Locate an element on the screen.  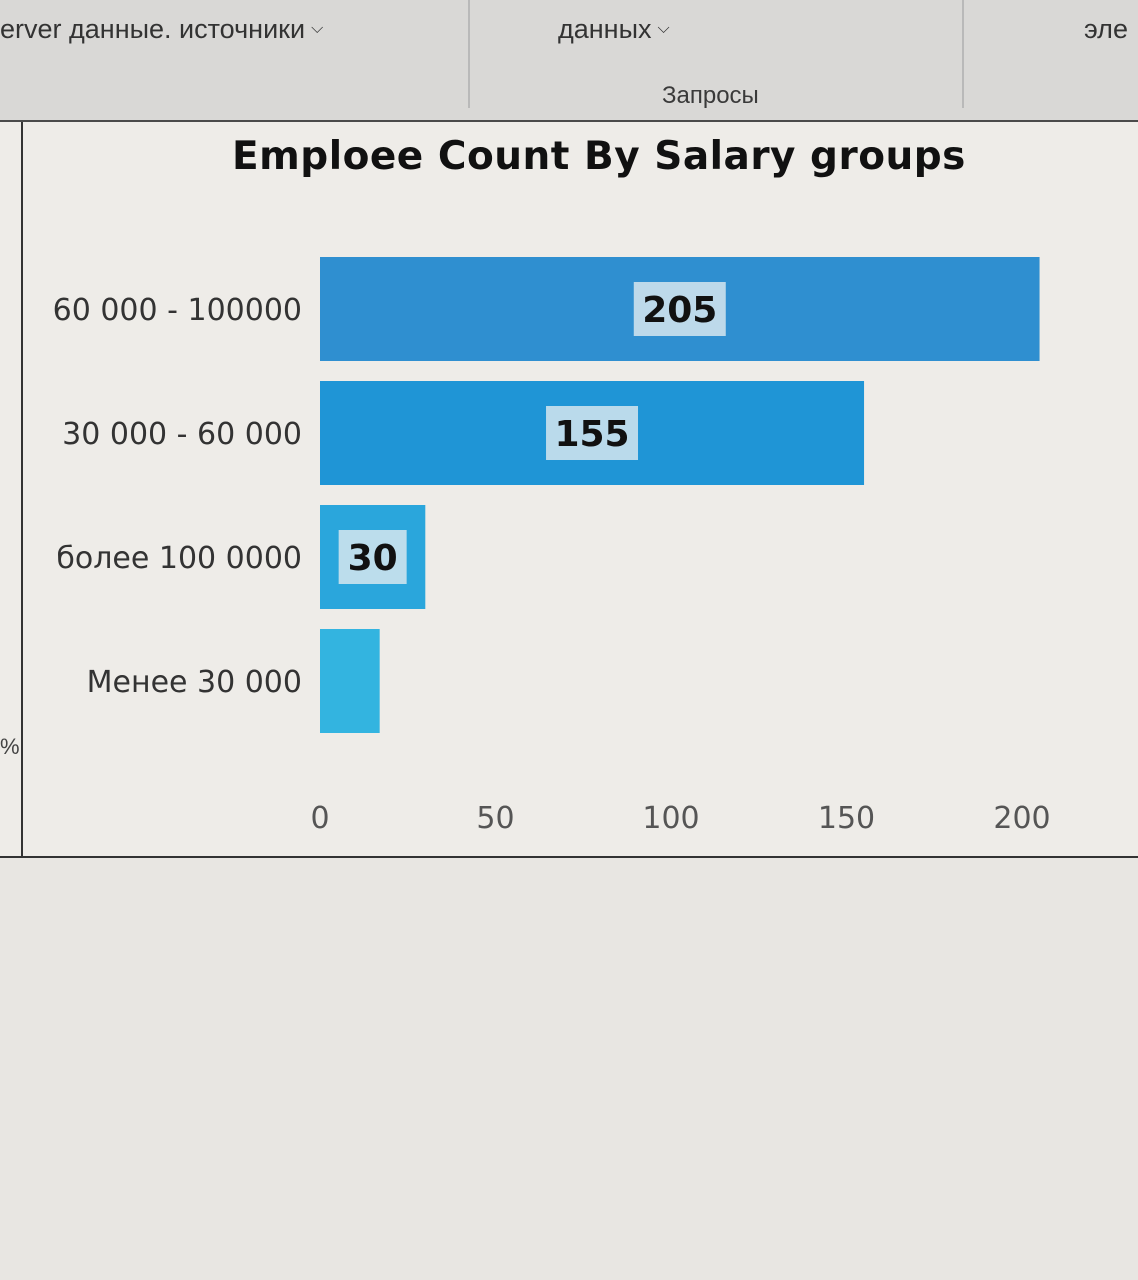
data-button-label: данных is located at coordinates (605, 29).